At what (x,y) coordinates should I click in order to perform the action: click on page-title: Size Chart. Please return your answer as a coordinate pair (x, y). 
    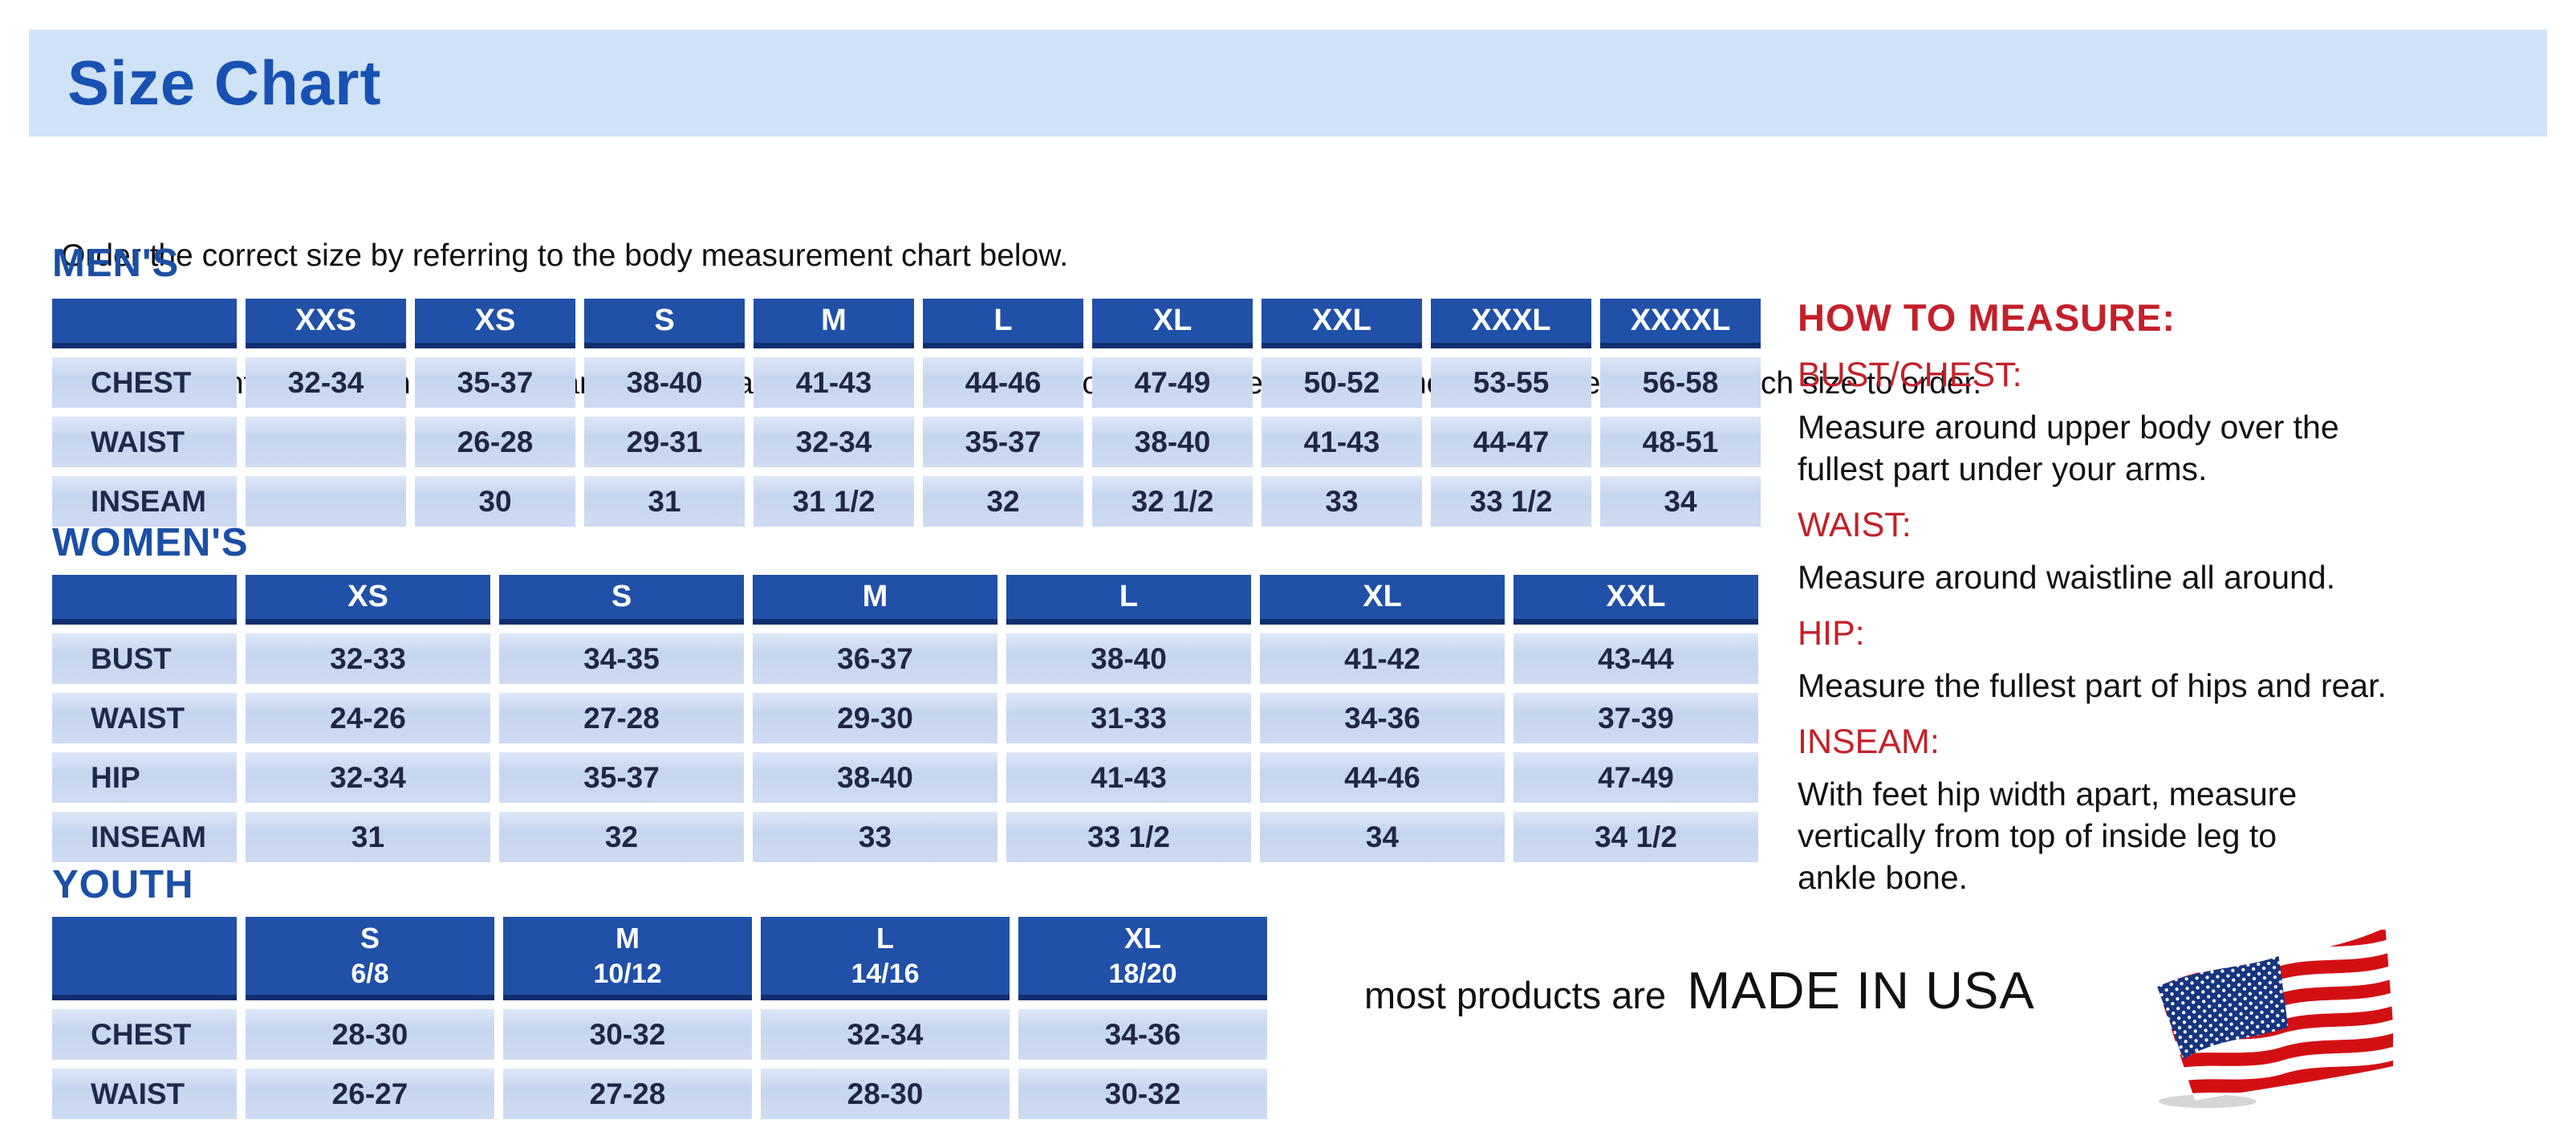
    Looking at the image, I should click on (224, 82).